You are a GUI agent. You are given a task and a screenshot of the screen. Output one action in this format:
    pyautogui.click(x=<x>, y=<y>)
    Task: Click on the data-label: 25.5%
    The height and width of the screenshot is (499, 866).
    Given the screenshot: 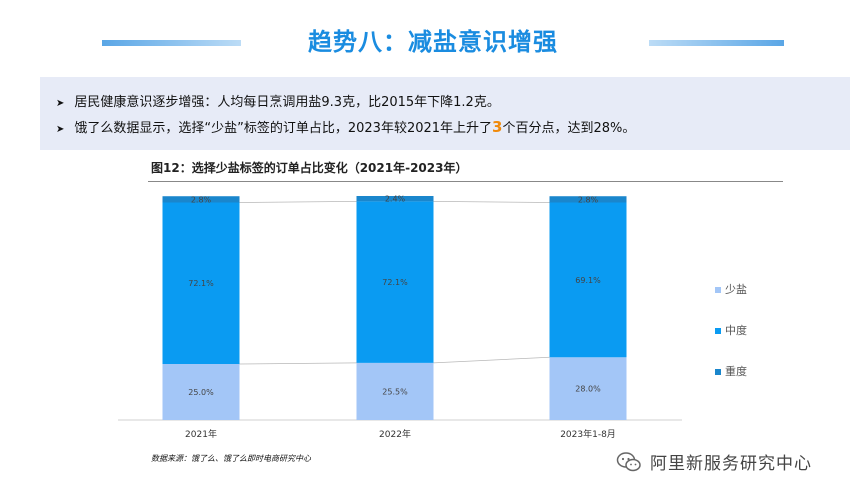 What is the action you would take?
    pyautogui.click(x=395, y=391)
    